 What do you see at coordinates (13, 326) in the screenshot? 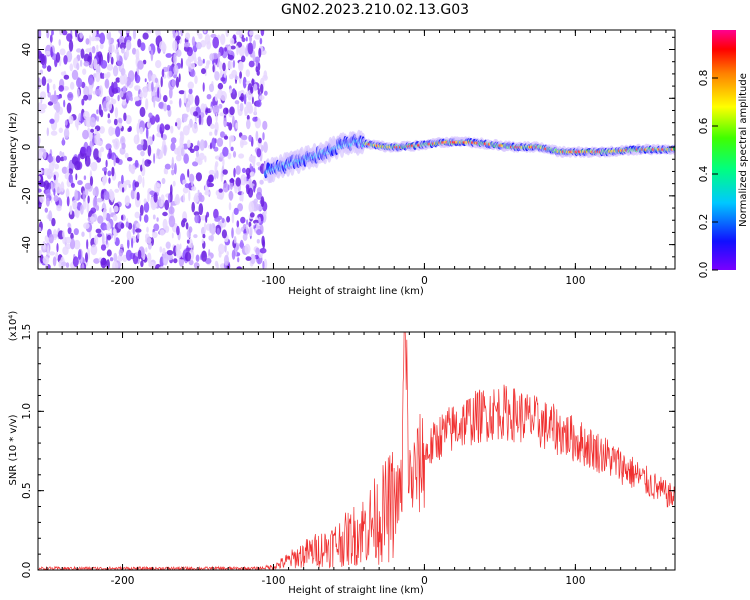
I see `snr-y-multiplier: (x10⁴)` at bounding box center [13, 326].